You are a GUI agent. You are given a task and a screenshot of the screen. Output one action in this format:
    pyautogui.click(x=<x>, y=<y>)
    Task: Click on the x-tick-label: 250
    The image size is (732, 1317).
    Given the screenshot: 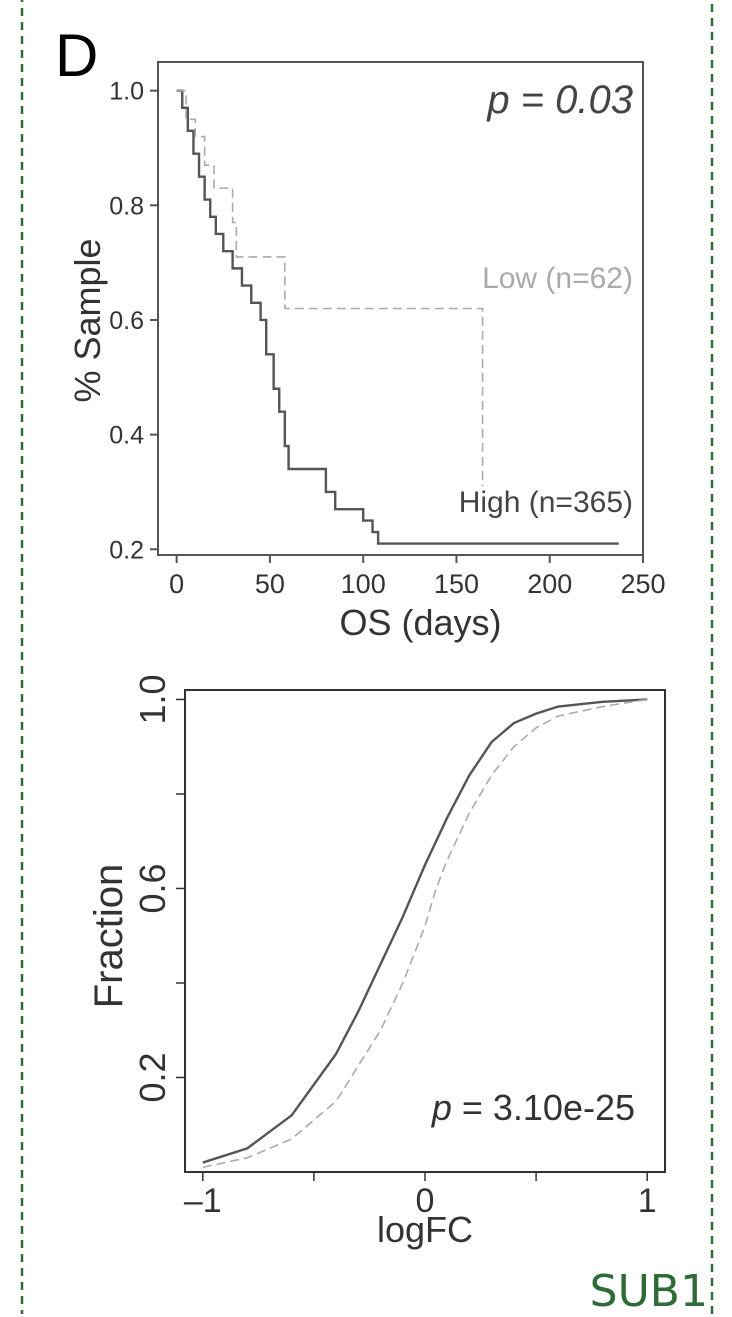 What is the action you would take?
    pyautogui.click(x=642, y=584)
    